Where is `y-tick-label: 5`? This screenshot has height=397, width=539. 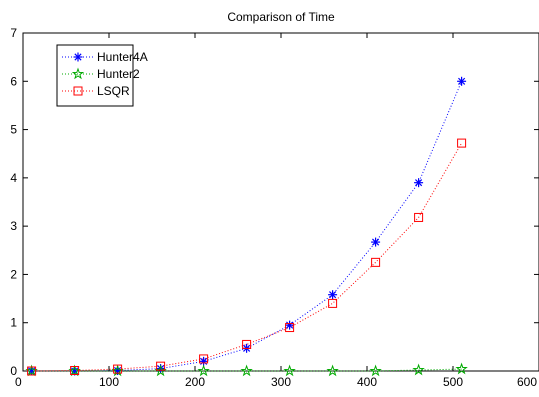 y-tick-label: 5 is located at coordinates (13, 130).